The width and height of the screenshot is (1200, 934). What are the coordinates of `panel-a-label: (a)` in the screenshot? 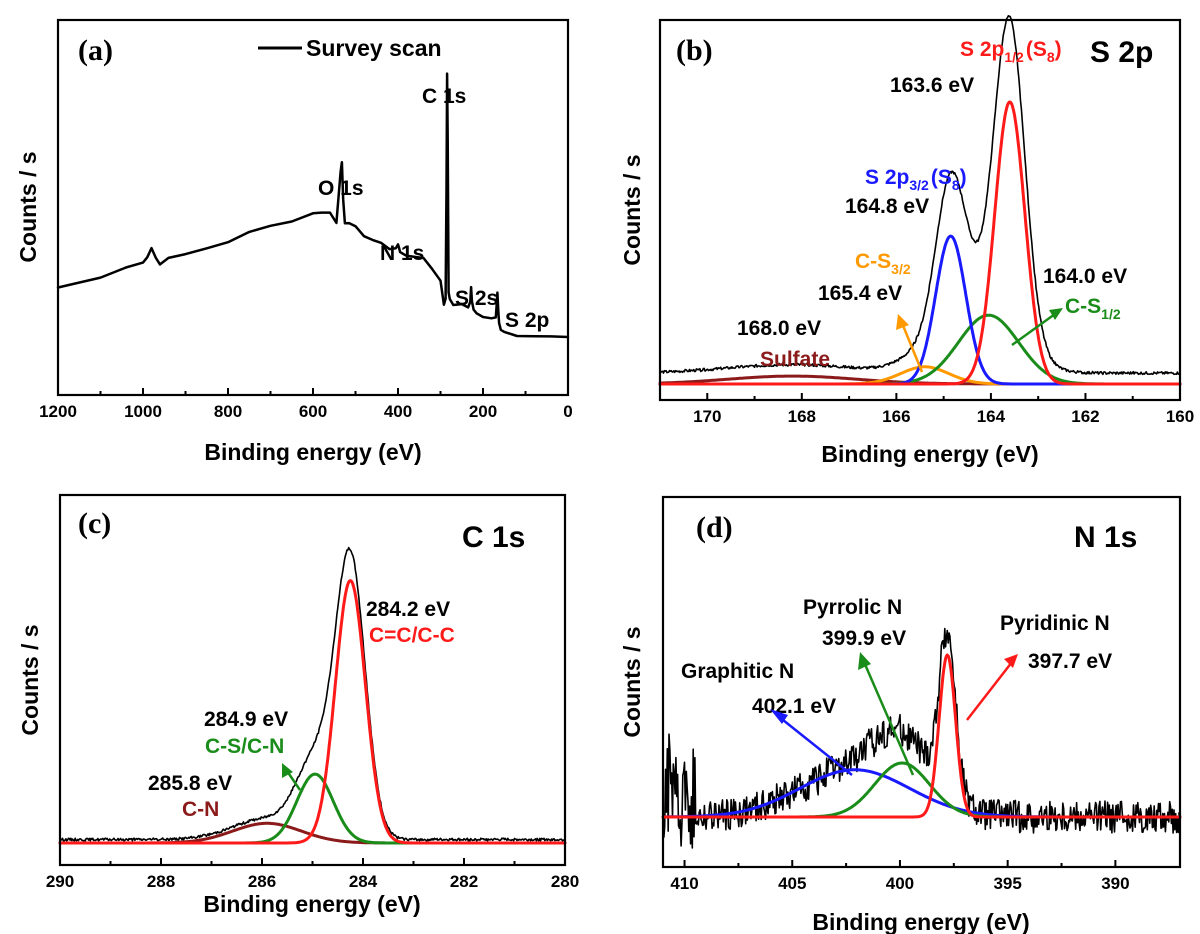 It's located at (95, 50).